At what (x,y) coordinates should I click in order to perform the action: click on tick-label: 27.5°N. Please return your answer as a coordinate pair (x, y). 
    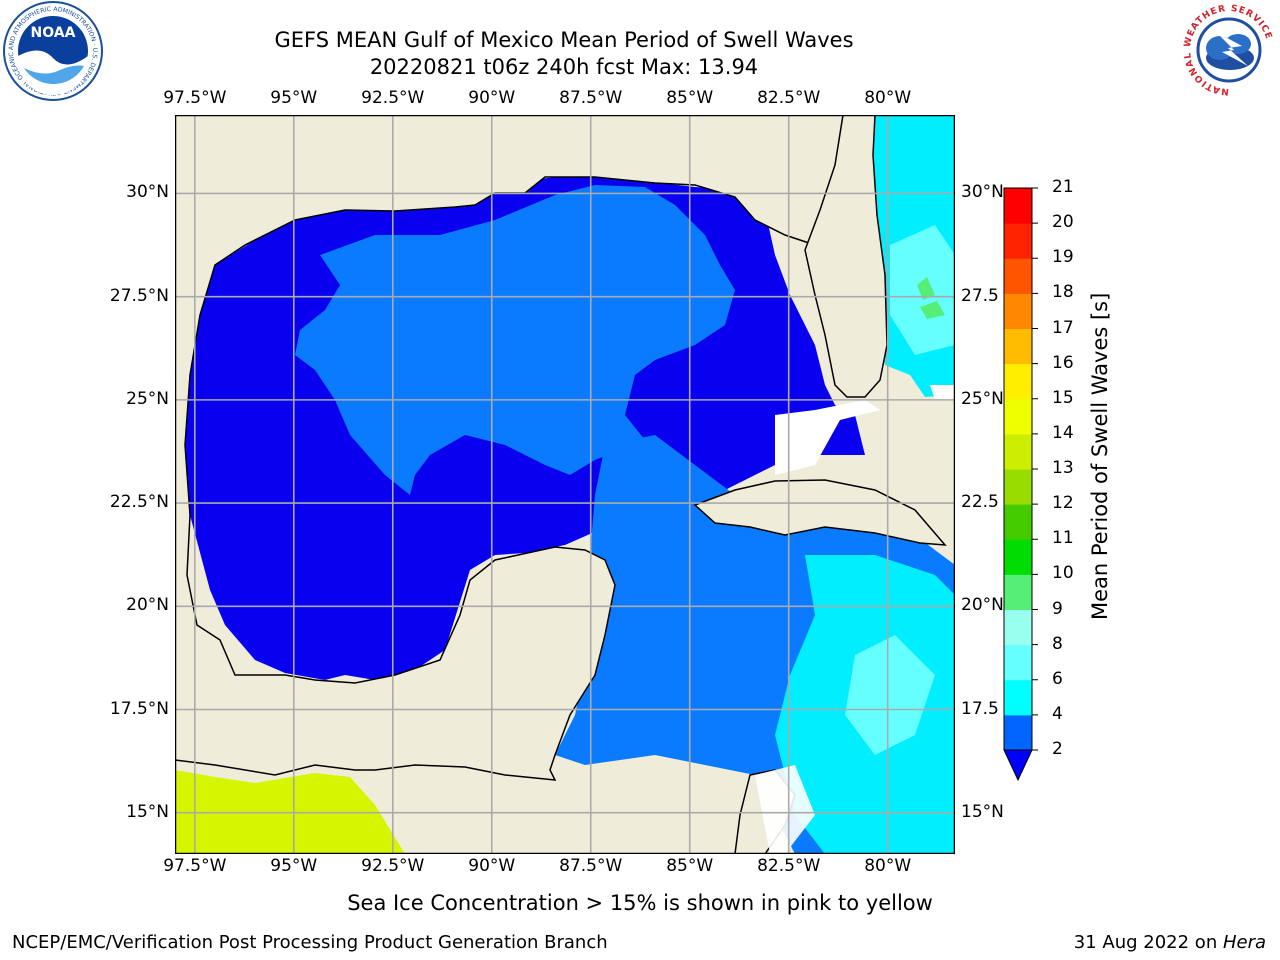
    Looking at the image, I should click on (139, 295).